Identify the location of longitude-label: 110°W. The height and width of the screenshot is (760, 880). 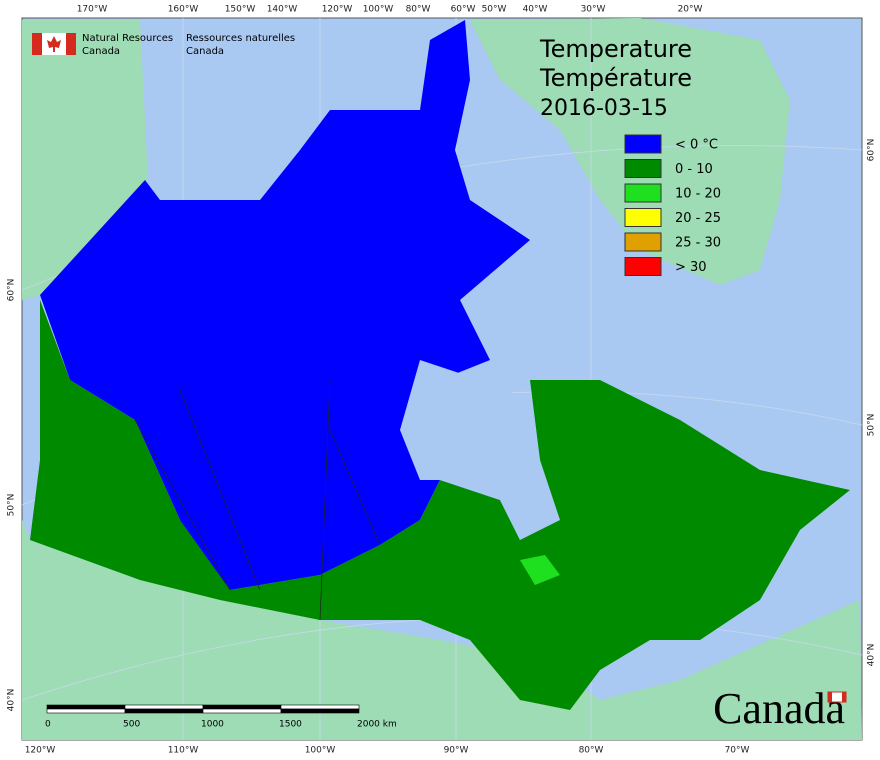
(183, 751).